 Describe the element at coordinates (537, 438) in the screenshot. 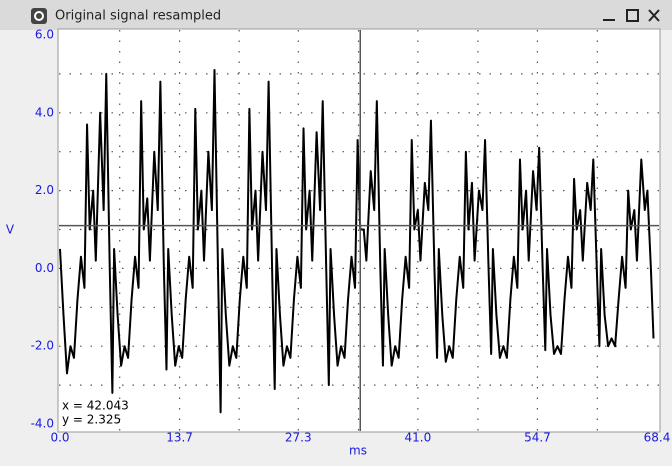

I see `x-tick-label: 54.7` at that location.